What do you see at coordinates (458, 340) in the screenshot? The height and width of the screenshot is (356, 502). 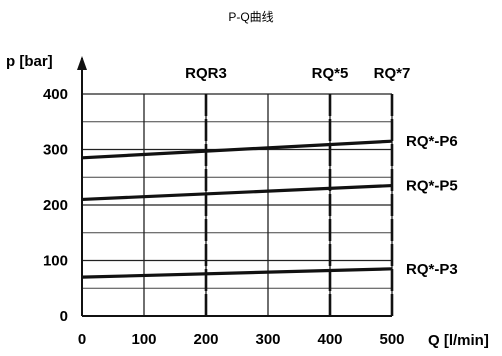 I see `x-axis-label: Q [l/min]` at bounding box center [458, 340].